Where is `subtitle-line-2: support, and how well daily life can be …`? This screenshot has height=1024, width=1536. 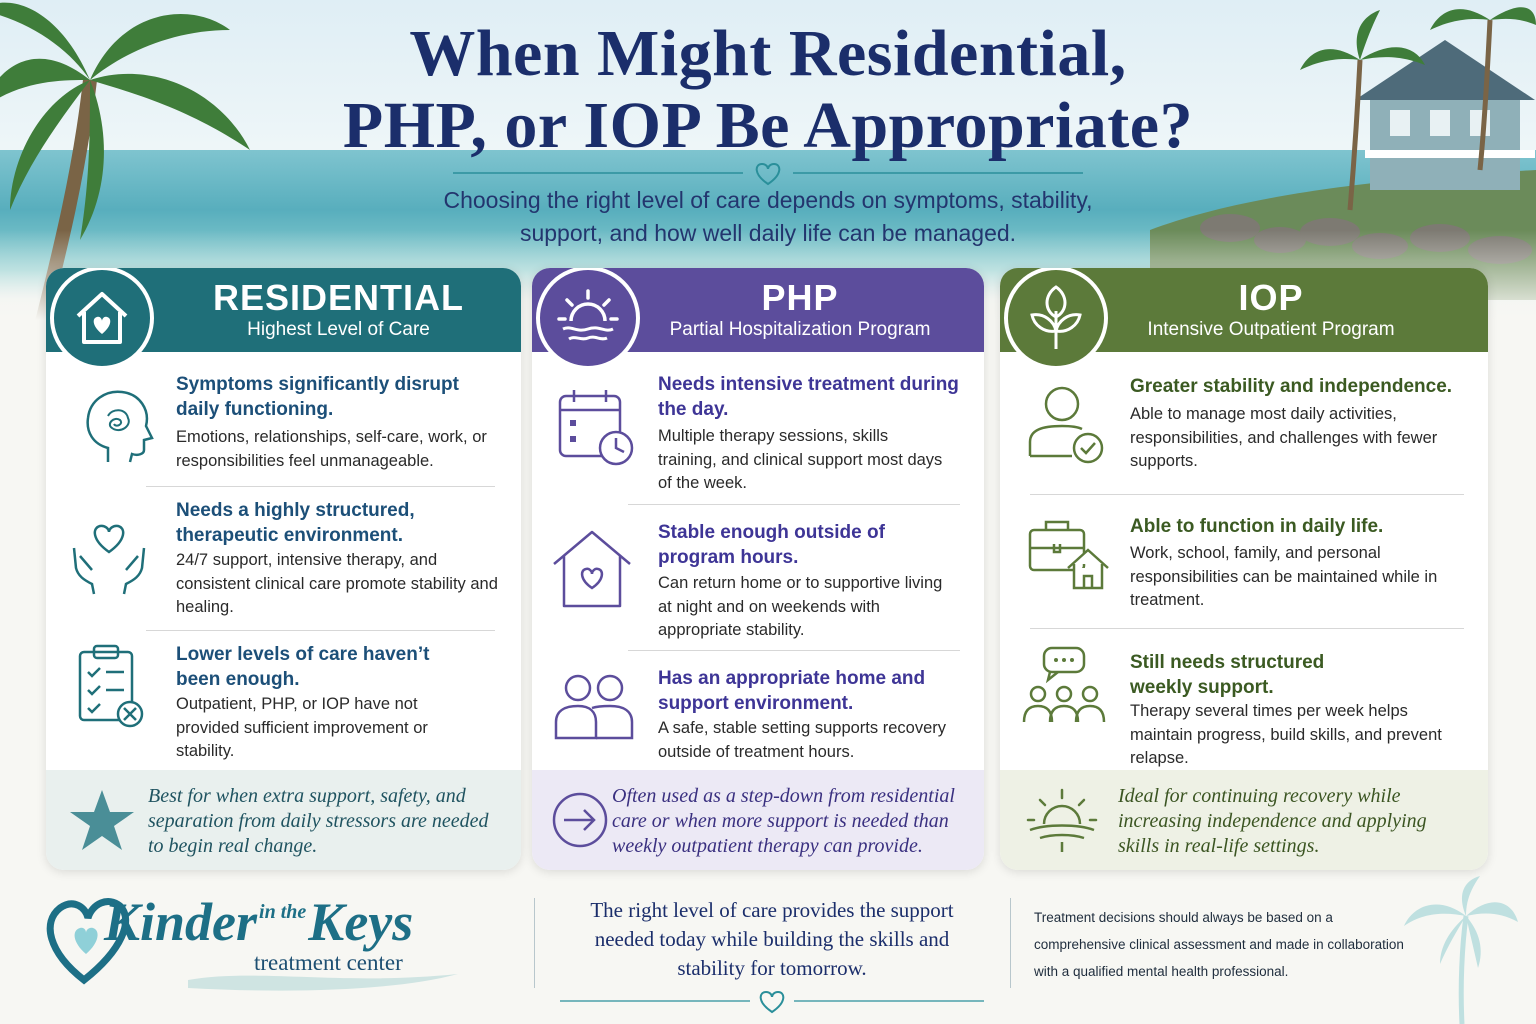 subtitle-line-2: support, and how well daily life can be … is located at coordinates (768, 233).